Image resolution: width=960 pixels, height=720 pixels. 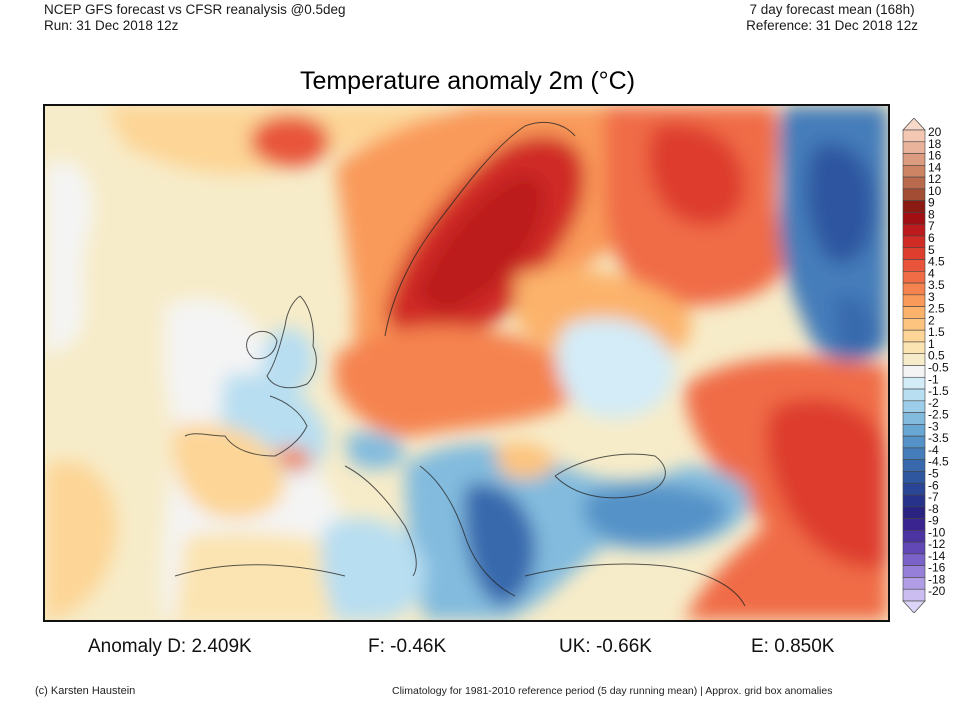 I want to click on area-ural-core, so click(x=840, y=203).